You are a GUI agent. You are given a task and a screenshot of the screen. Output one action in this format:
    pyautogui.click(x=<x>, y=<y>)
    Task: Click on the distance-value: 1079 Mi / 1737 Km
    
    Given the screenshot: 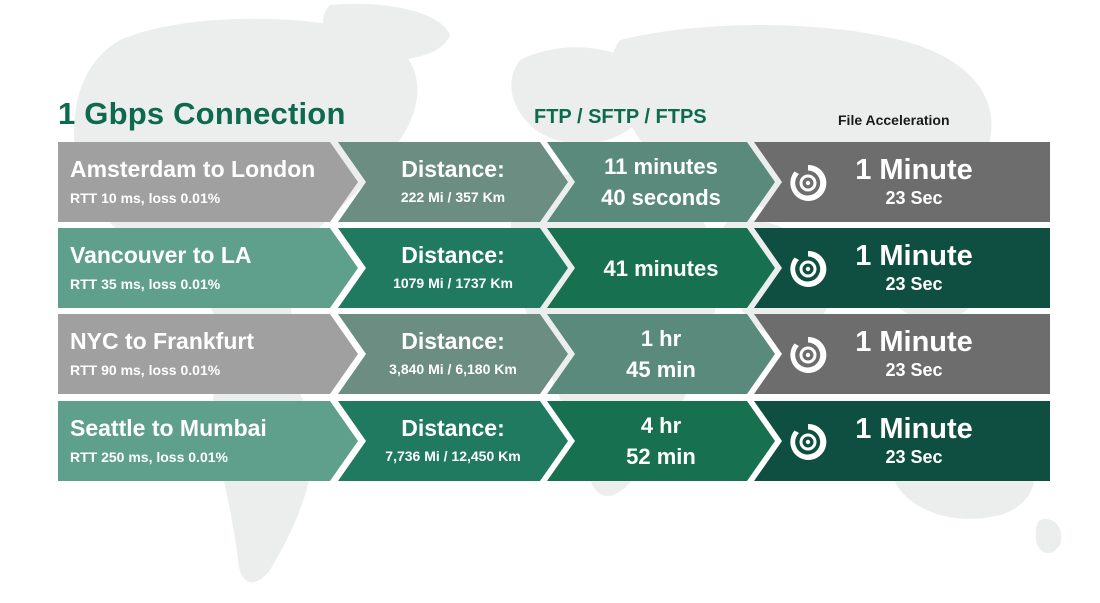 What is the action you would take?
    pyautogui.click(x=453, y=283)
    